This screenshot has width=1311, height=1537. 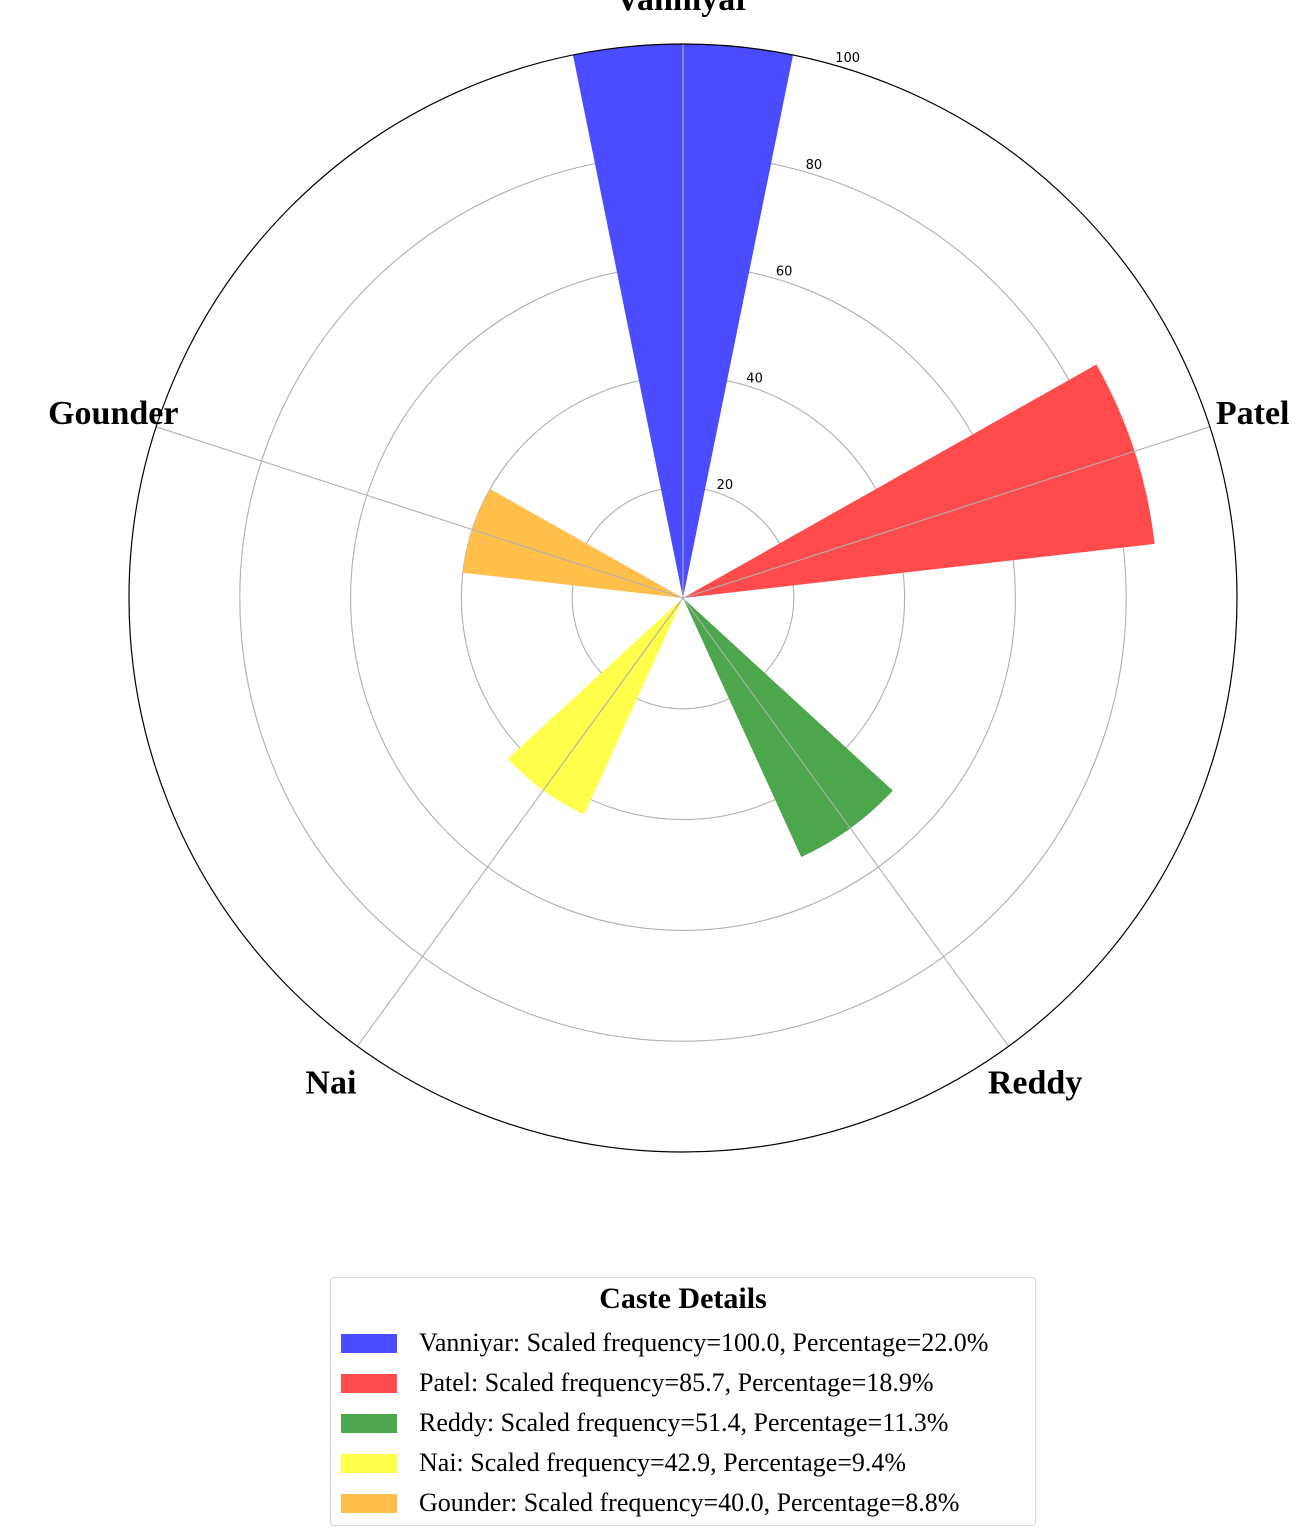 What do you see at coordinates (754, 379) in the screenshot?
I see `radial-tick-label: 40` at bounding box center [754, 379].